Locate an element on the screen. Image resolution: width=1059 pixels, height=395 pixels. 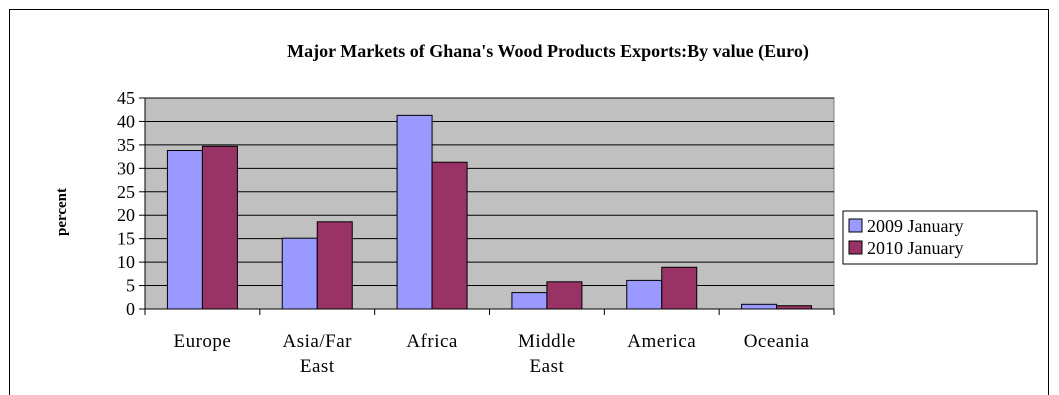
y-tick-label: 35 is located at coordinates (126, 145).